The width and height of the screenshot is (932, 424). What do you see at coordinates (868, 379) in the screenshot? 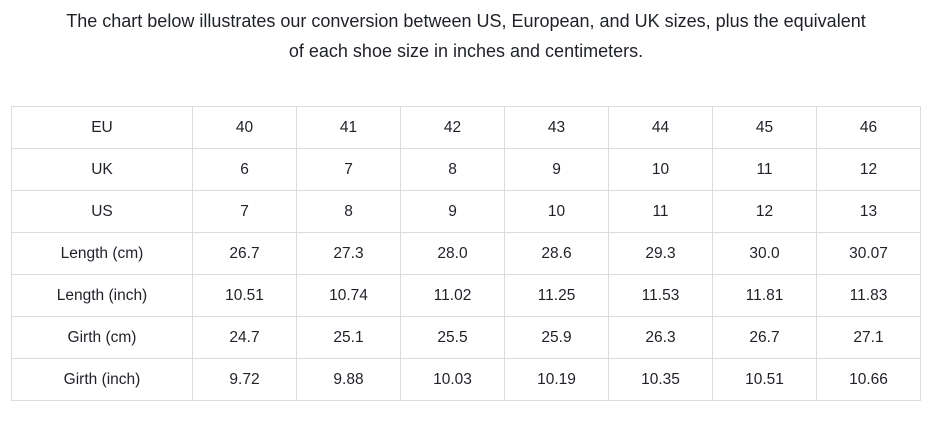
I see `value-cell-girth-inch-6: 10.66` at bounding box center [868, 379].